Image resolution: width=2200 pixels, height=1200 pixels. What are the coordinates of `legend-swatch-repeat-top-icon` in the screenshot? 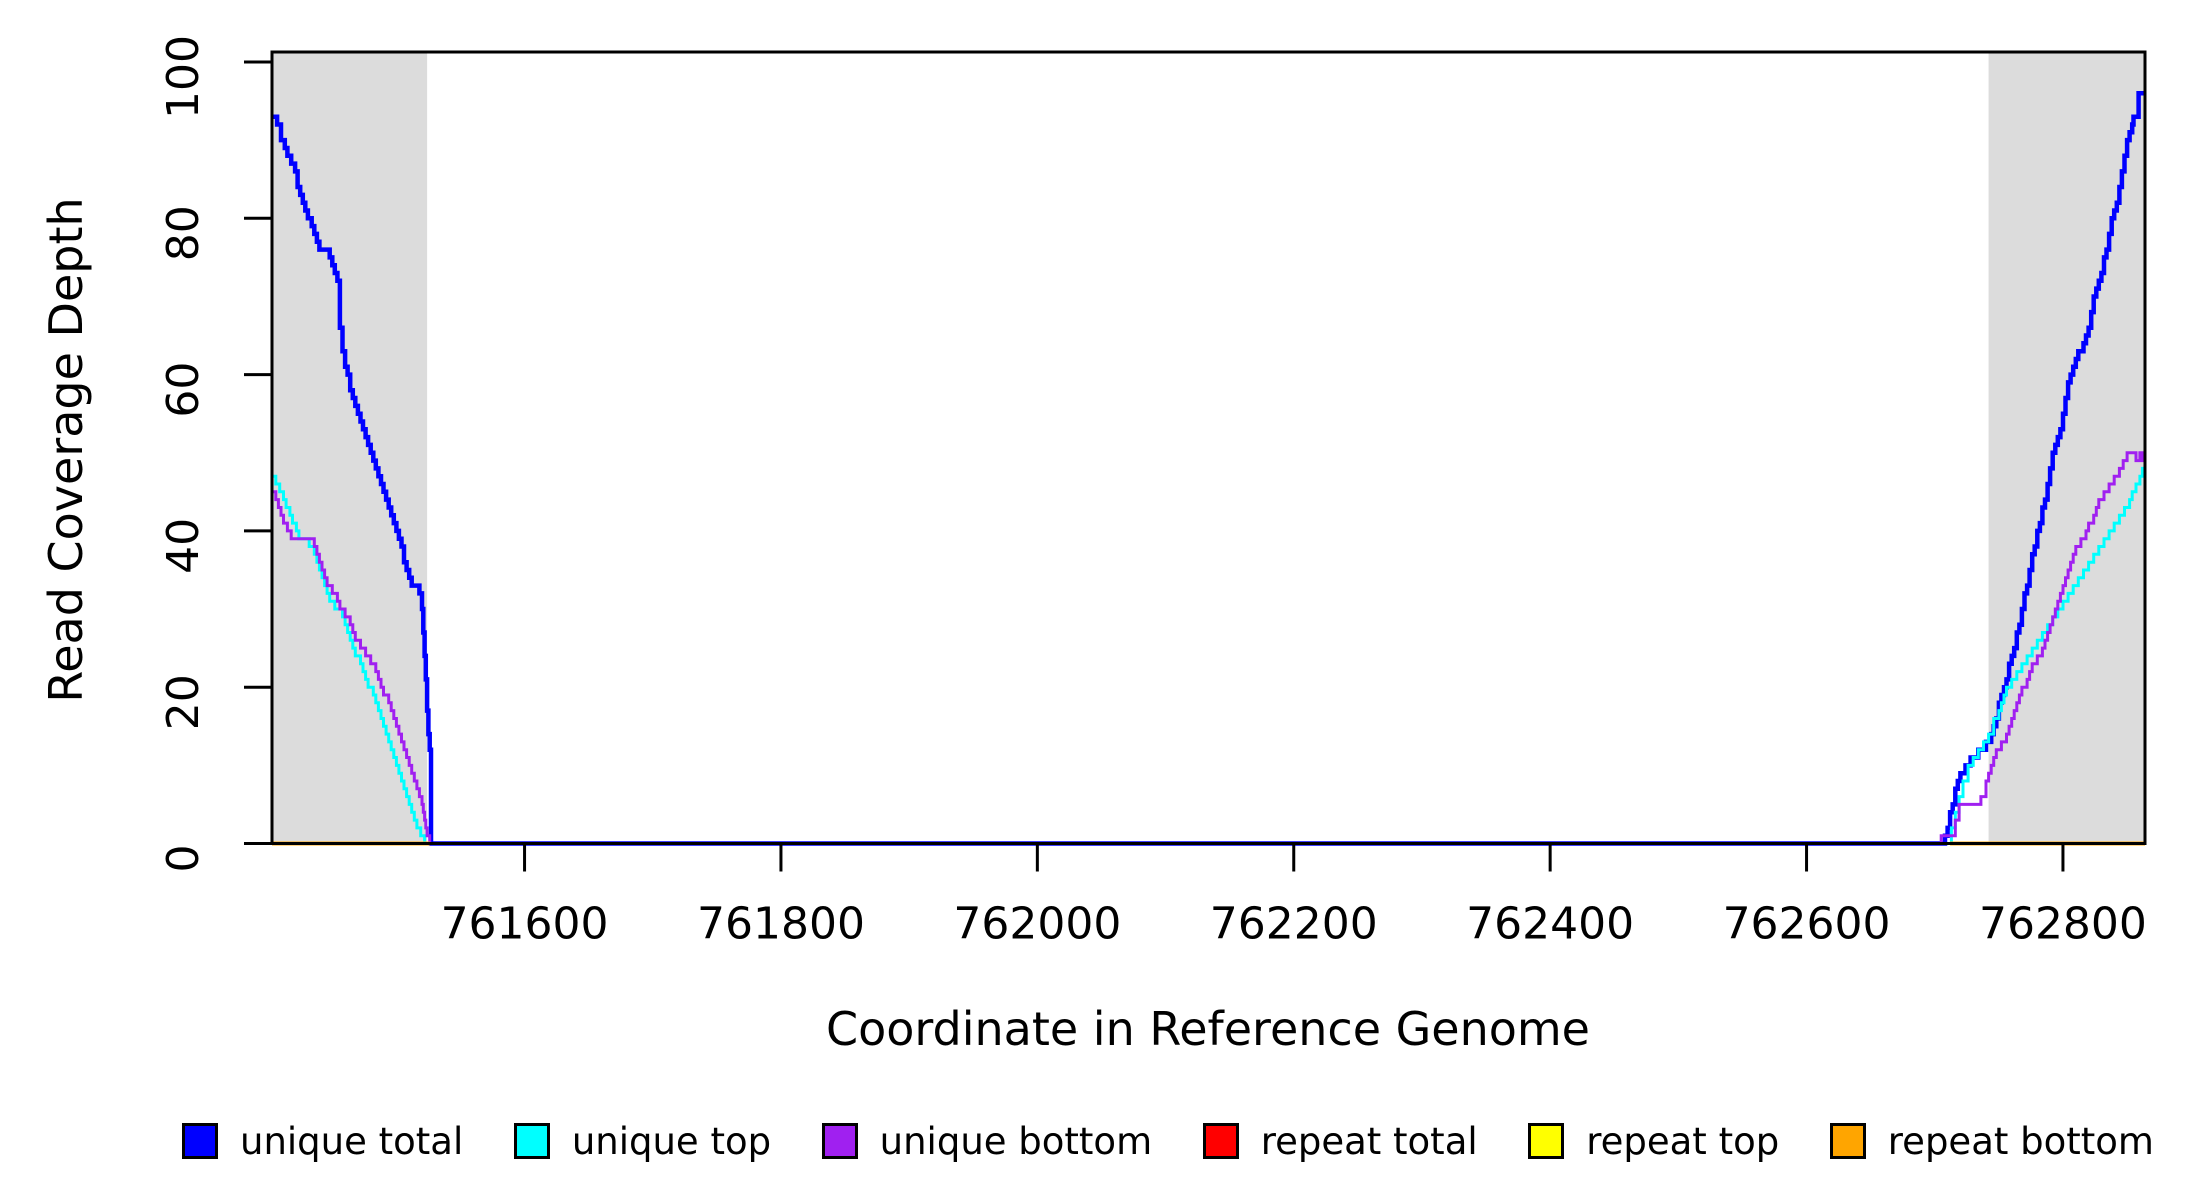 It's located at (1546, 1141).